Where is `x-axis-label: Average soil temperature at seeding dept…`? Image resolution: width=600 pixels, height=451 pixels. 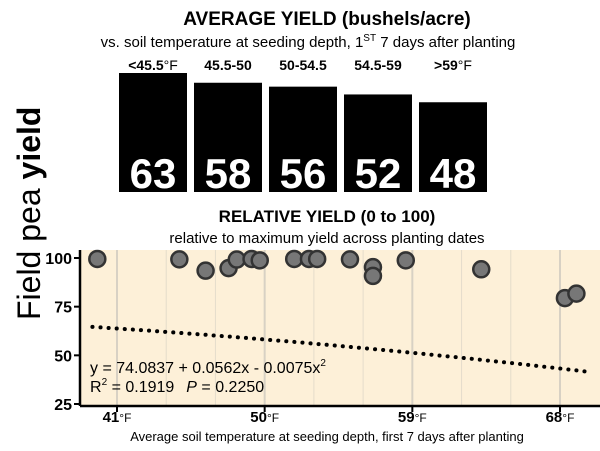 x-axis-label: Average soil temperature at seeding dept… is located at coordinates (327, 436).